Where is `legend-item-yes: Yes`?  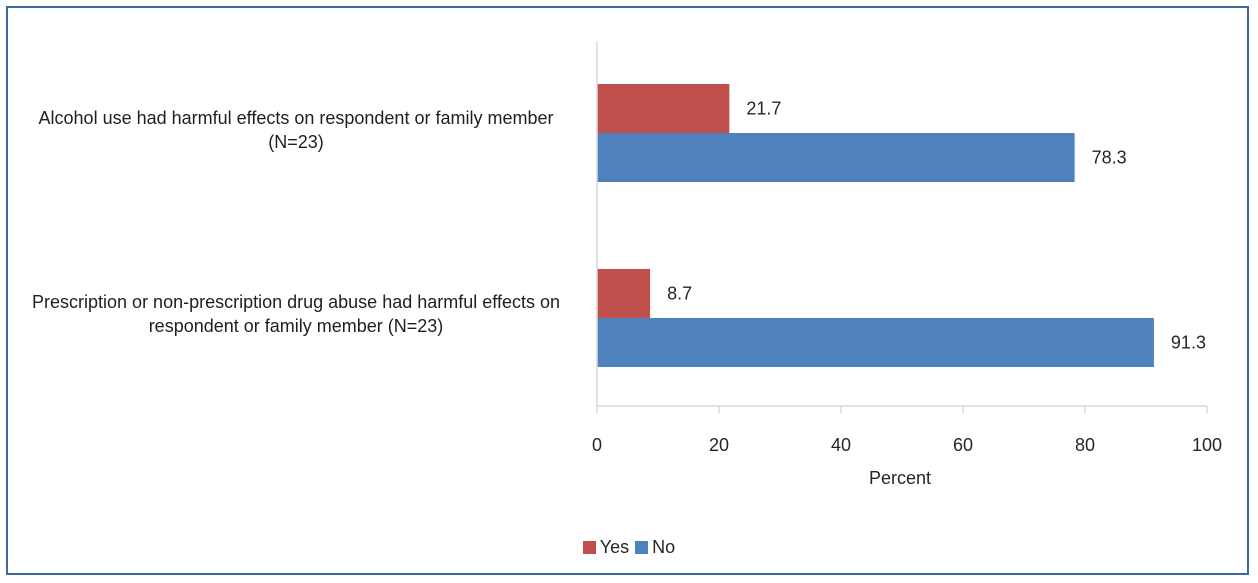
legend-item-yes: Yes is located at coordinates (606, 547).